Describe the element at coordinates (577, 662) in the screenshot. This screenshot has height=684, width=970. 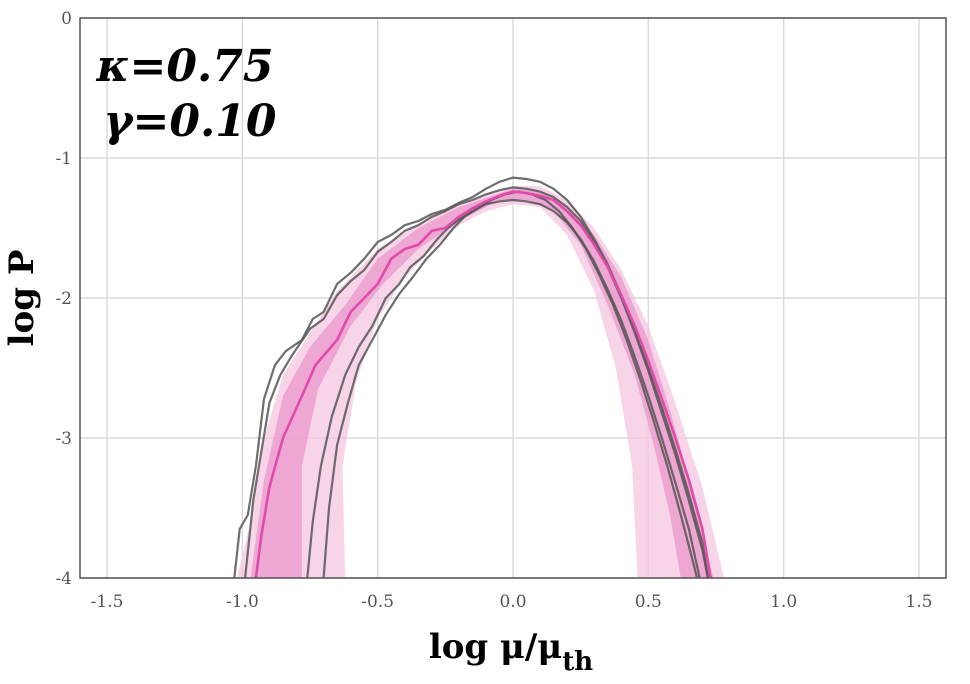
I see `x-axis-title-subscript: th` at that location.